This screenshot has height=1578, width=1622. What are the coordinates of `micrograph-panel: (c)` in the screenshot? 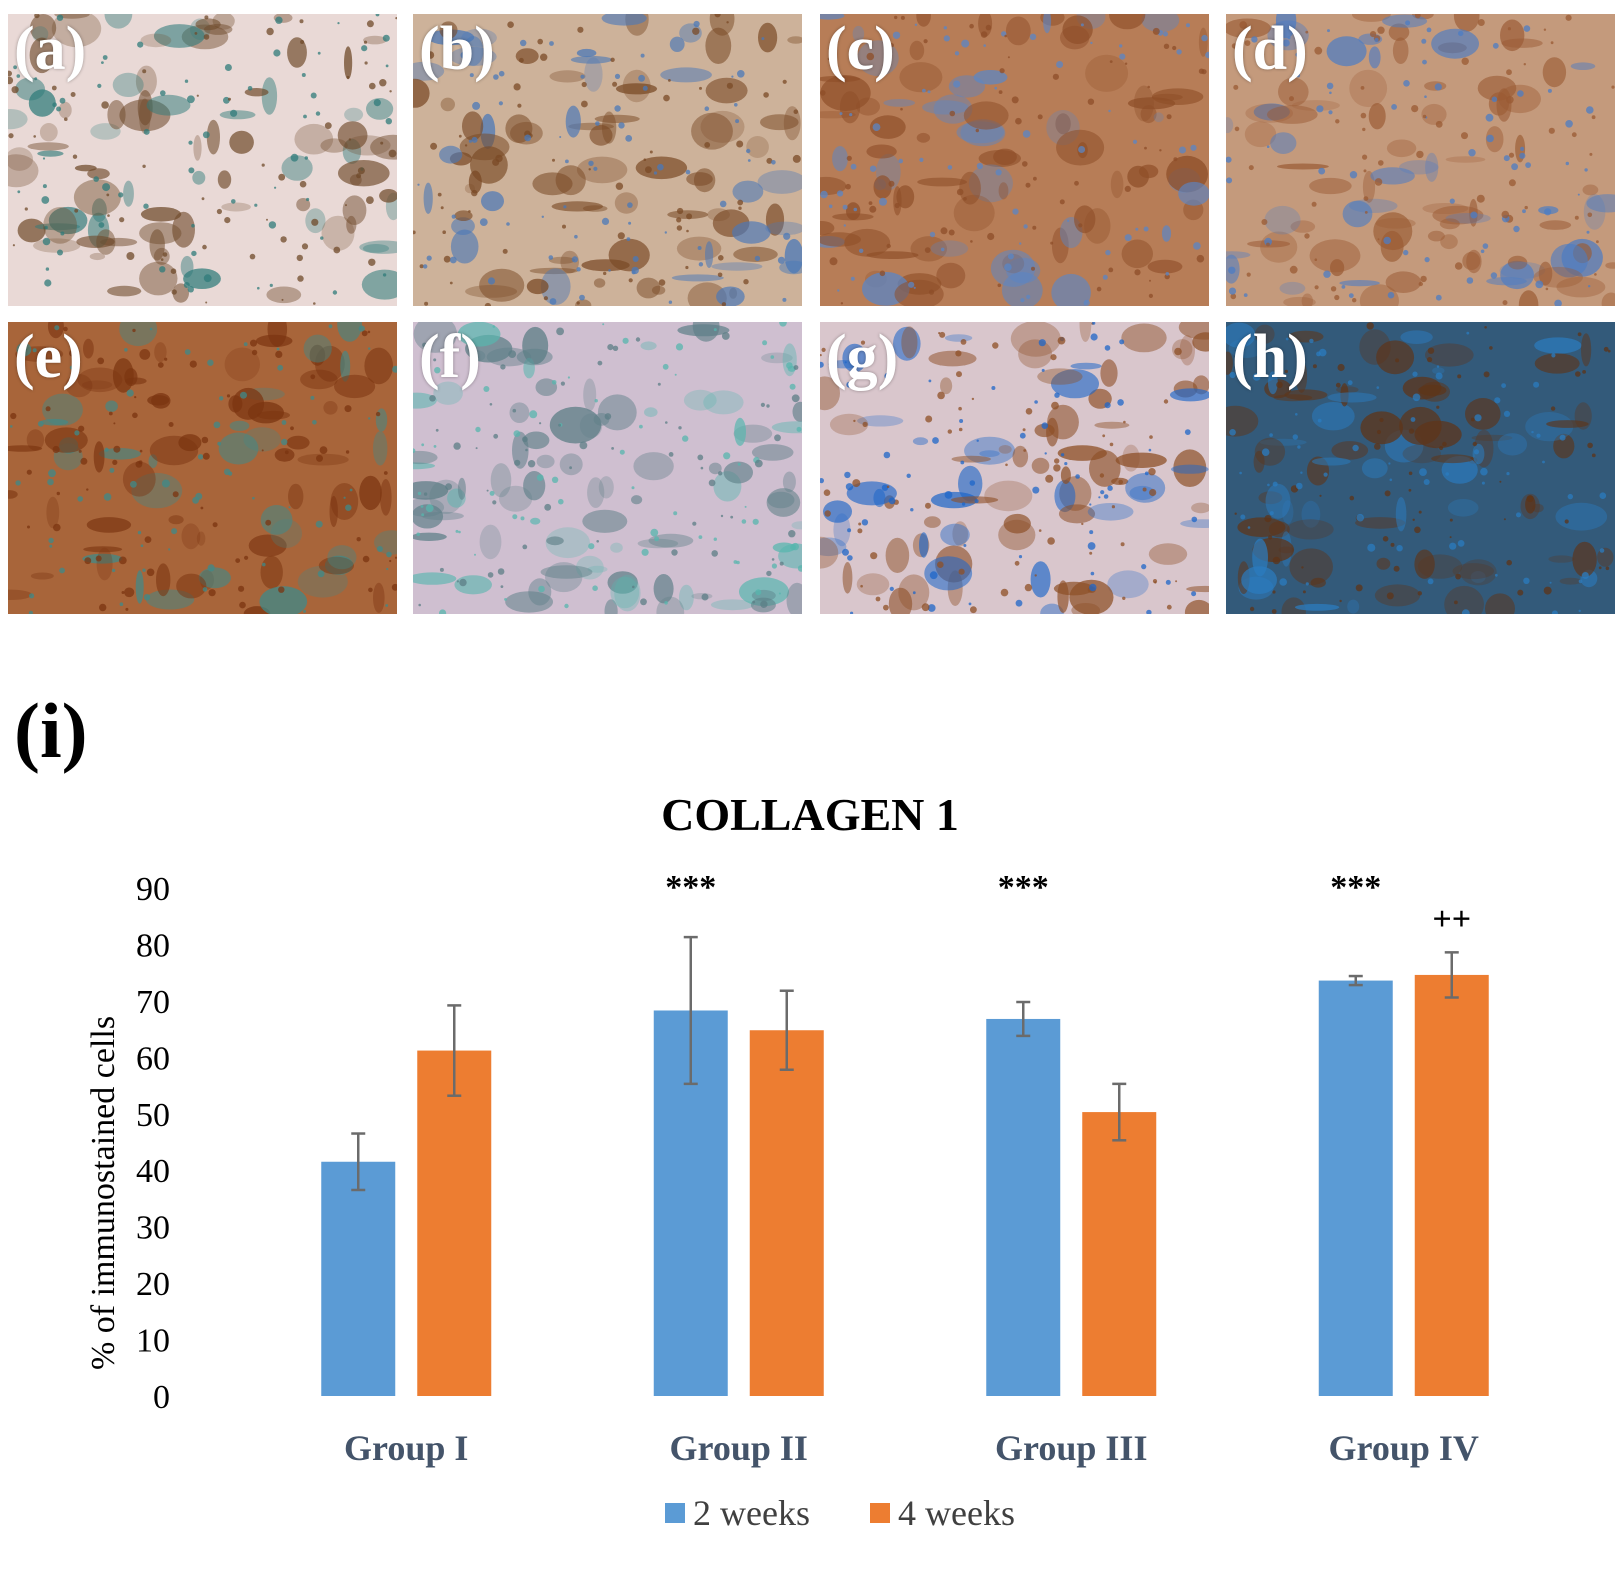 It's located at (1014, 160).